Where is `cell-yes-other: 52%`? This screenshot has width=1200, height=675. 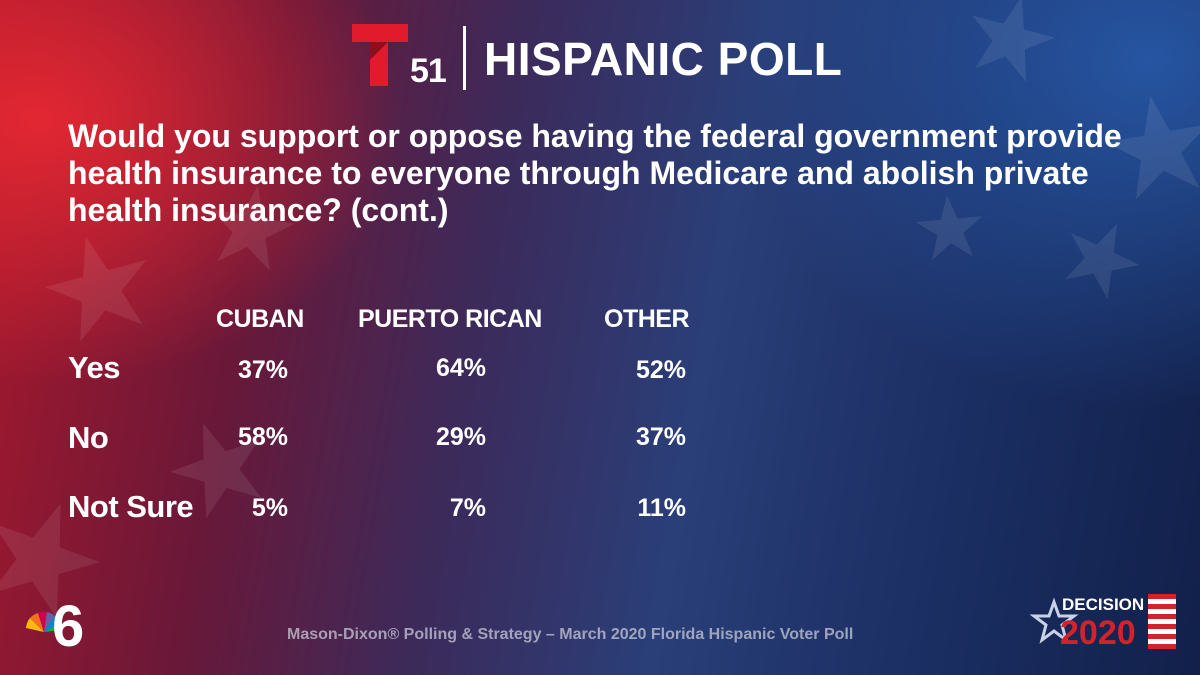
cell-yes-other: 52% is located at coordinates (660, 370).